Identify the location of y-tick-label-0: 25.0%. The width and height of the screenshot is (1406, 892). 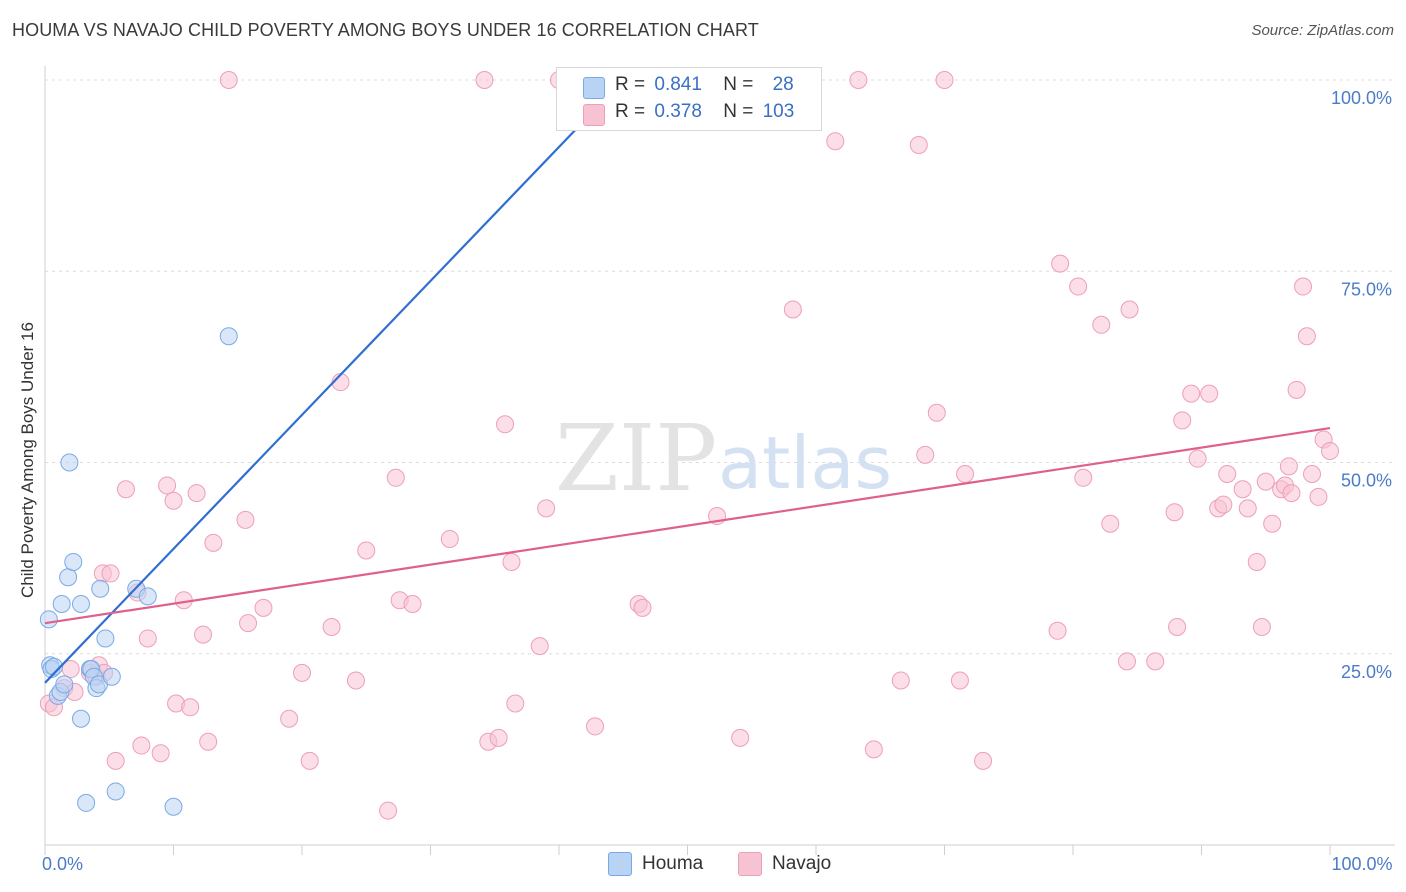
(1366, 672).